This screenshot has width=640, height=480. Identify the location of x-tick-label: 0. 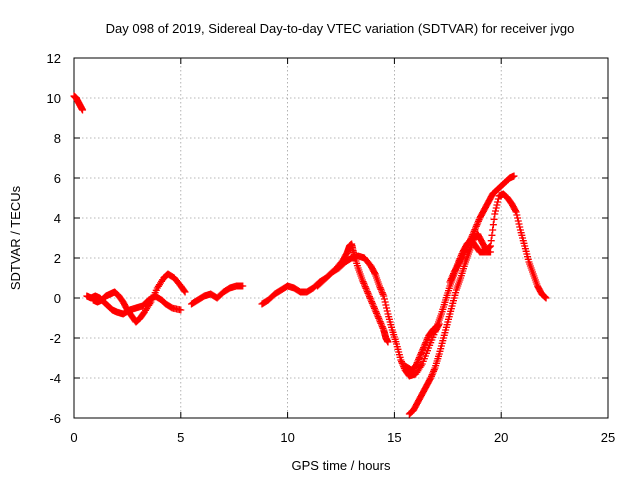
(73, 437).